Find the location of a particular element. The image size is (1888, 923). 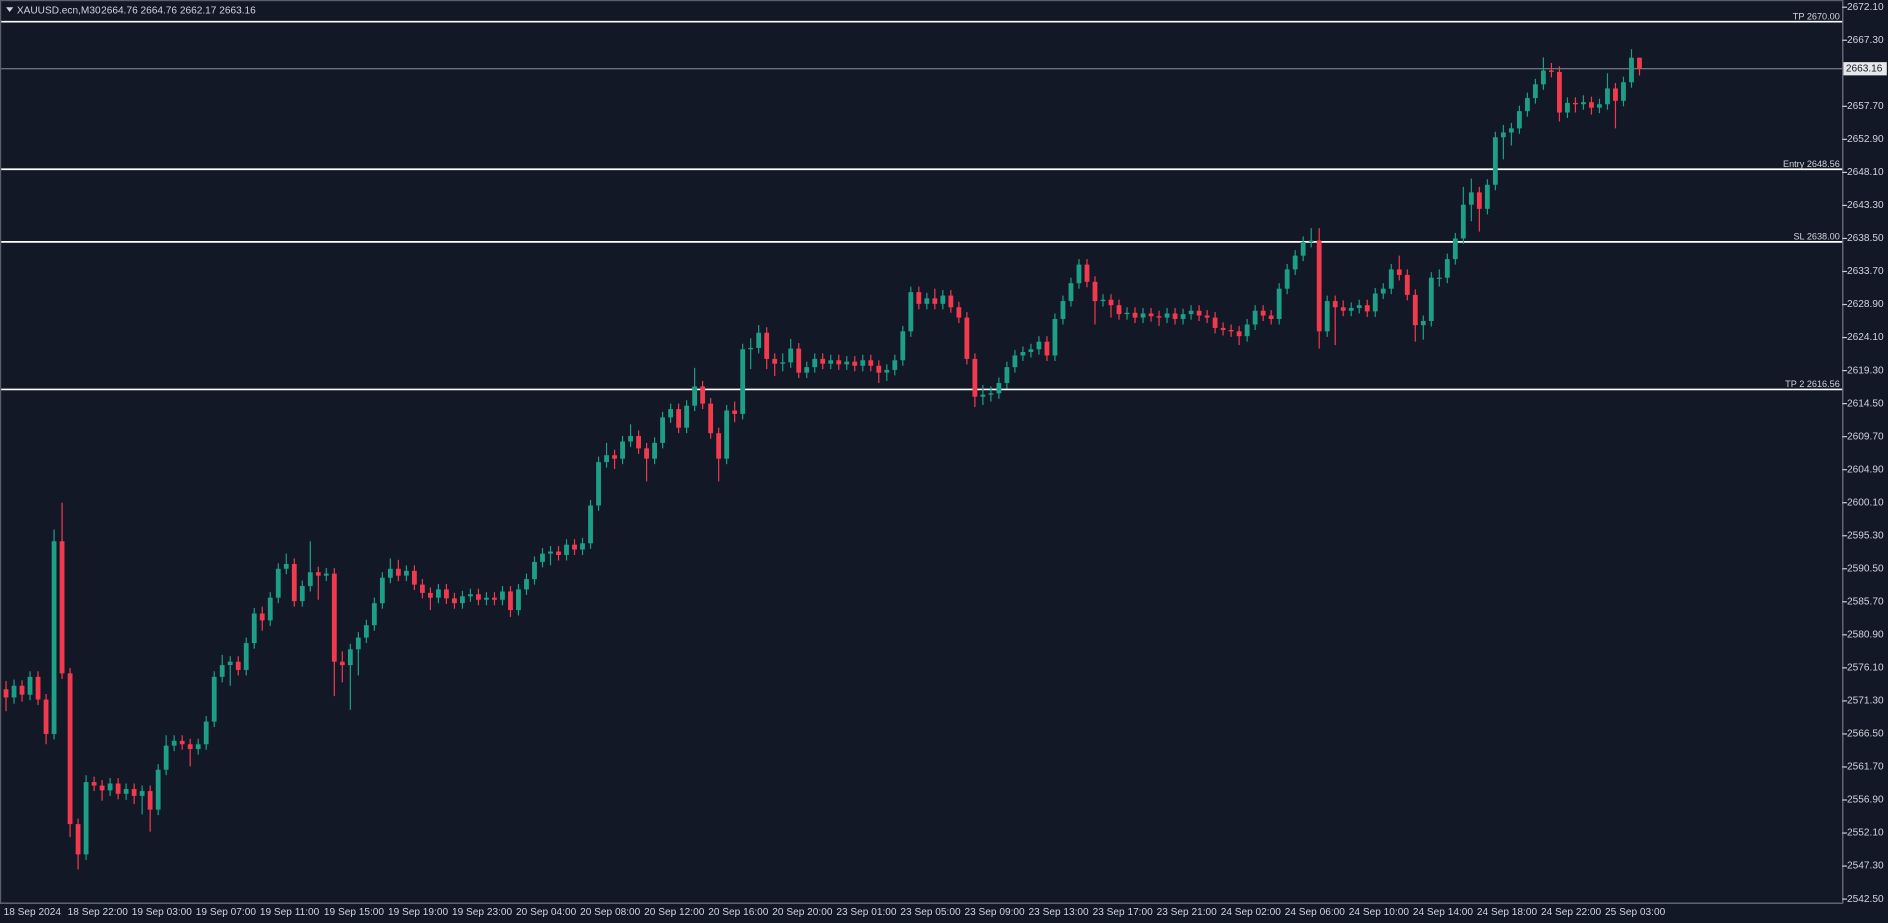

x-tick-label: 20 Sep 12:00 is located at coordinates (674, 912).